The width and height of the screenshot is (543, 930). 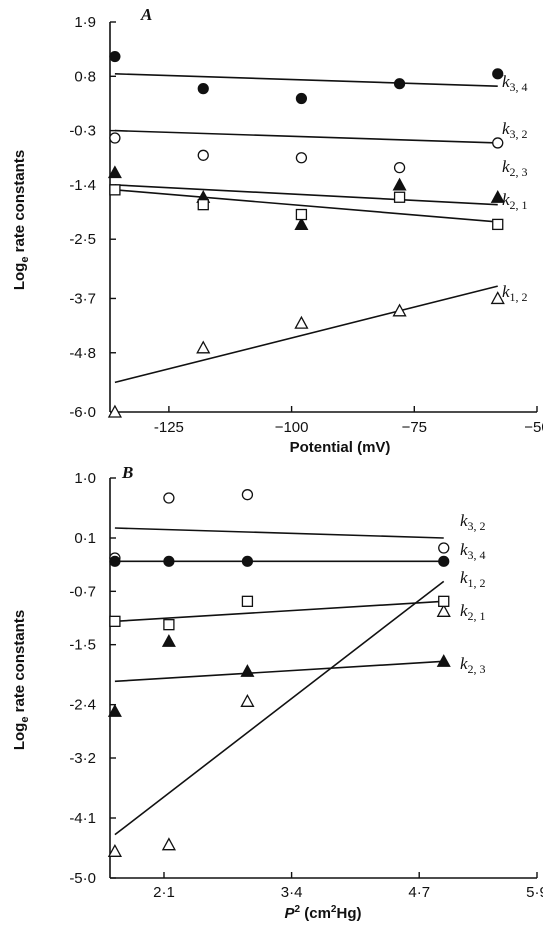 What do you see at coordinates (292, 427) in the screenshot?
I see `x-tick-label: −100` at bounding box center [292, 427].